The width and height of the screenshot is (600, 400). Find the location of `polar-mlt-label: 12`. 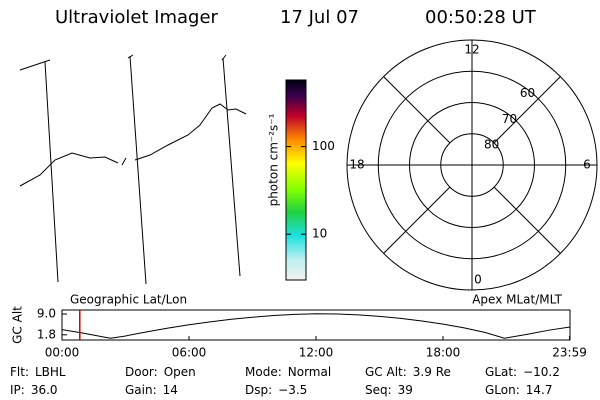

polar-mlt-label: 12 is located at coordinates (471, 50).